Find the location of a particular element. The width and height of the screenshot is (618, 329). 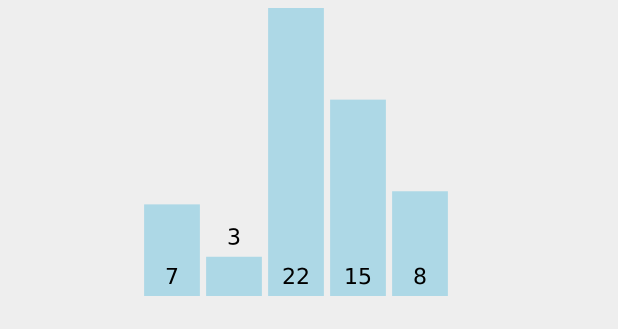

data-label: 15 is located at coordinates (358, 277).